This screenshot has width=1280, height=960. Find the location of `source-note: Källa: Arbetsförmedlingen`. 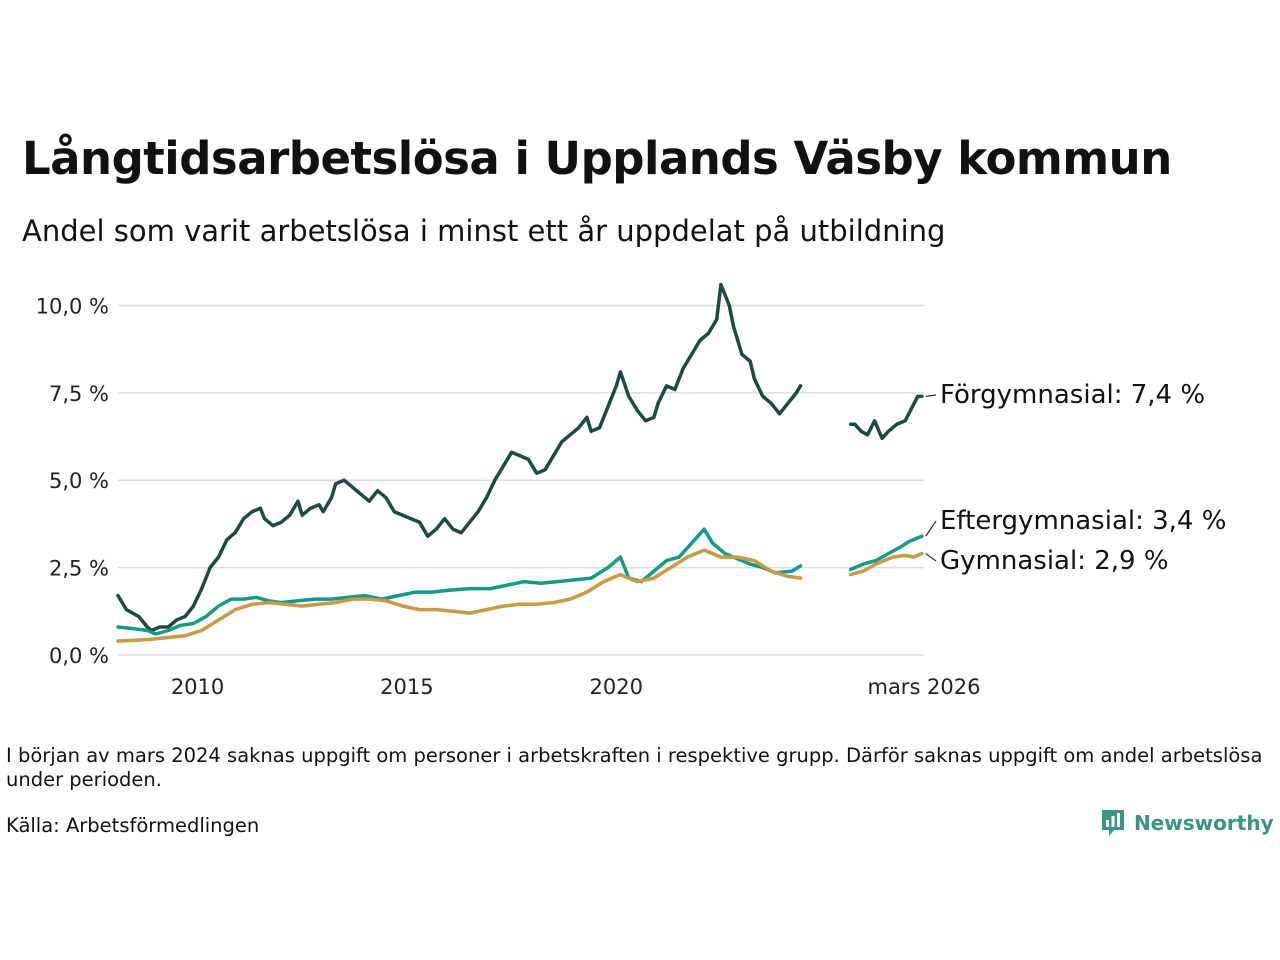

source-note: Källa: Arbetsförmedlingen is located at coordinates (133, 825).